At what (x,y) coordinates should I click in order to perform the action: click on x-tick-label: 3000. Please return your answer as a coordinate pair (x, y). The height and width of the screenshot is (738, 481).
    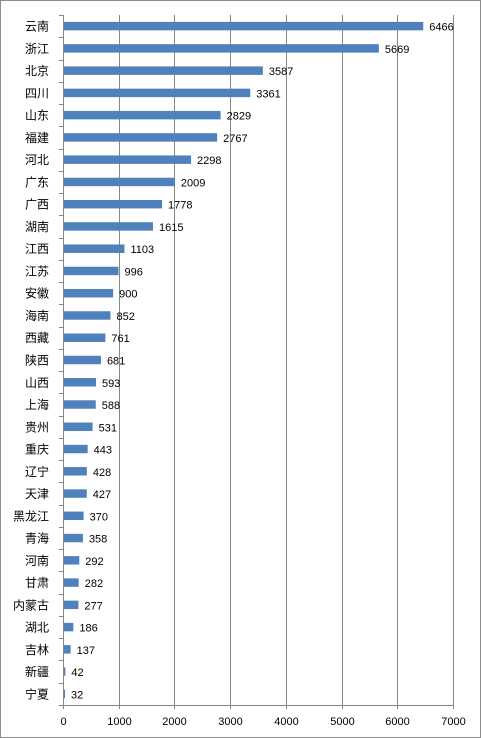
    Looking at the image, I should click on (230, 722).